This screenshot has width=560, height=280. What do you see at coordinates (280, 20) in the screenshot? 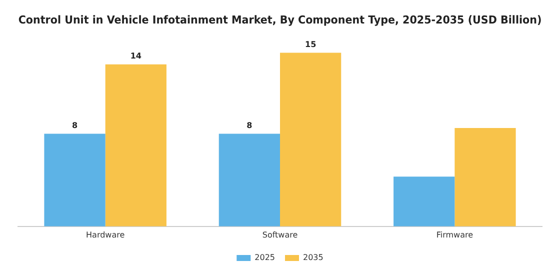
I see `chart-title: Control Unit in Vehicle Infotainment Market, By Component Type, 2025-2035 (USD Billion)` at bounding box center [280, 20].